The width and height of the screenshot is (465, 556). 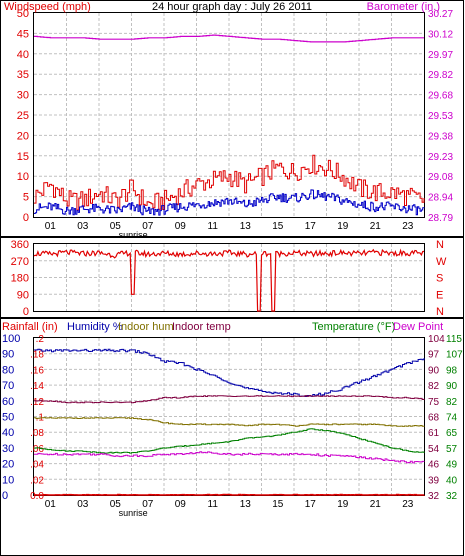 I want to click on barometer-line, so click(x=229, y=38).